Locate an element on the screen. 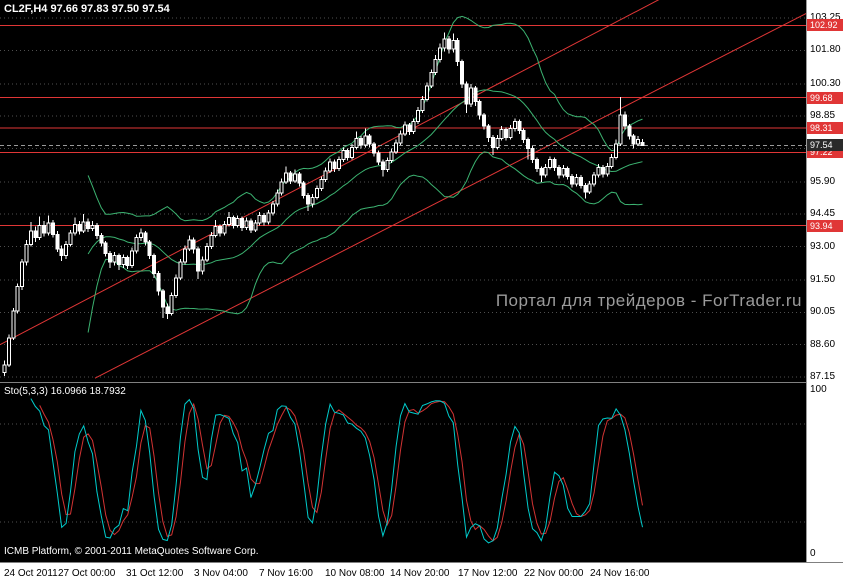 This screenshot has width=843, height=588. symbol-ohlc-label: CL2F,H4 97.66 97.83 97.50 97.54 is located at coordinates (87, 9).